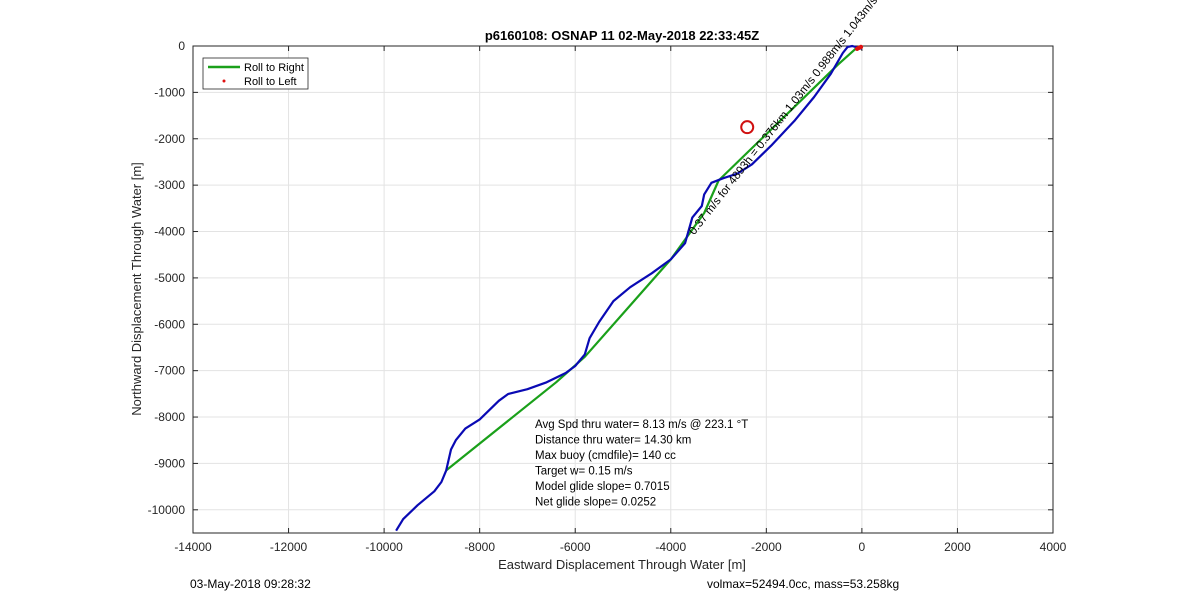 The image size is (1200, 601). Describe the element at coordinates (613, 441) in the screenshot. I see `stats-line: Distance thru water= 14.30 km` at that location.